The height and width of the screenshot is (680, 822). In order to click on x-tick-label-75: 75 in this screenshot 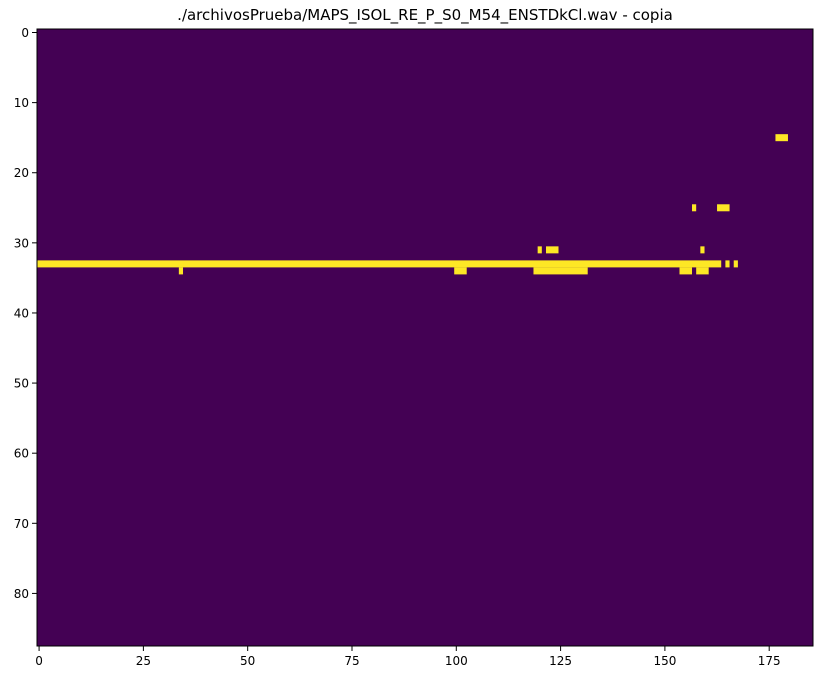, I will do `click(351, 661)`.